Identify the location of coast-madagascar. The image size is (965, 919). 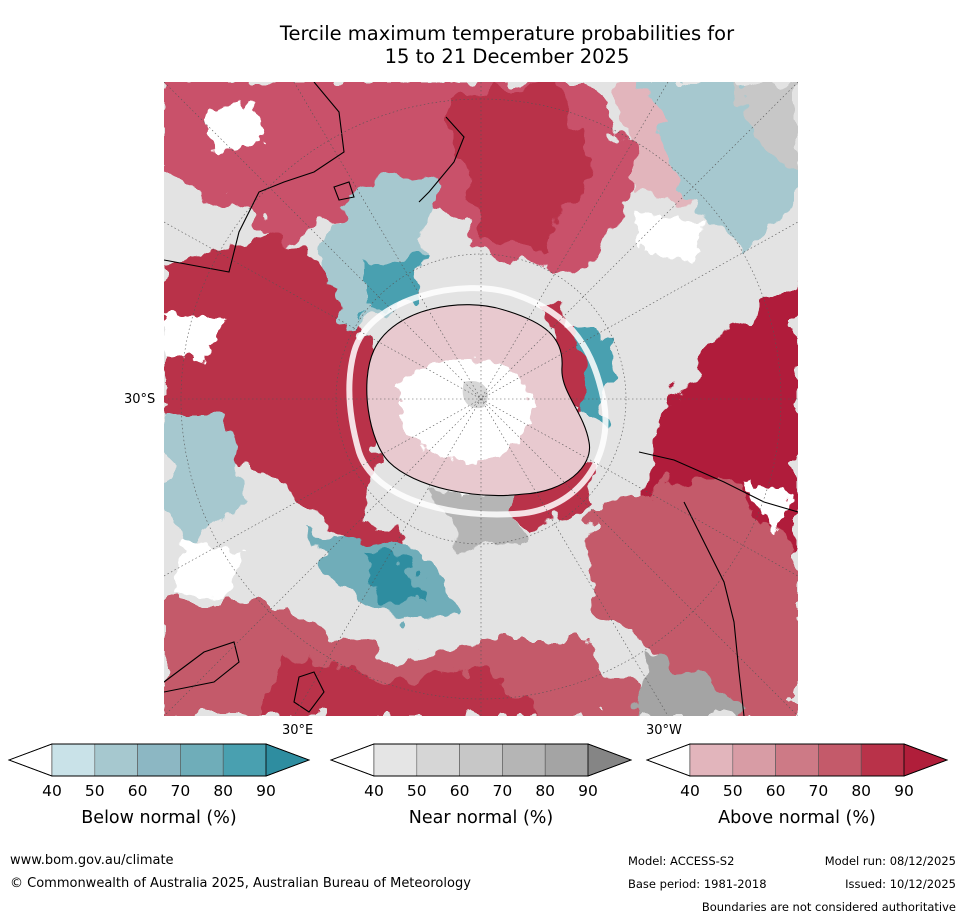
(309, 692).